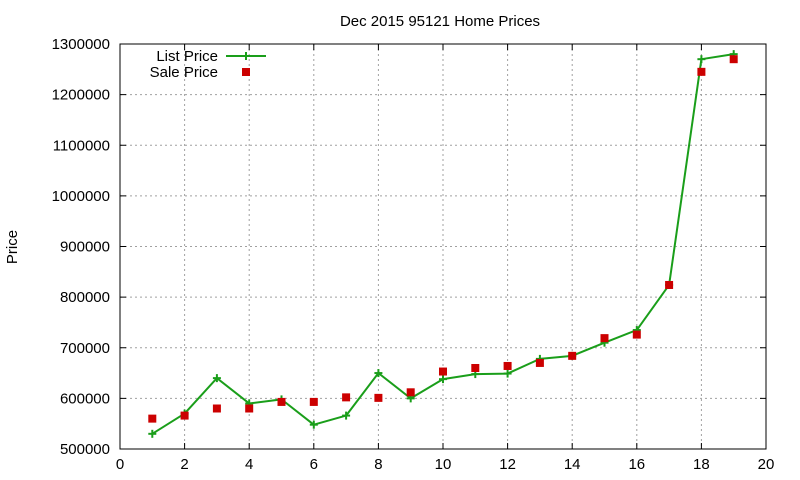 The image size is (800, 480). I want to click on y-tick-label: 700000, so click(85, 348).